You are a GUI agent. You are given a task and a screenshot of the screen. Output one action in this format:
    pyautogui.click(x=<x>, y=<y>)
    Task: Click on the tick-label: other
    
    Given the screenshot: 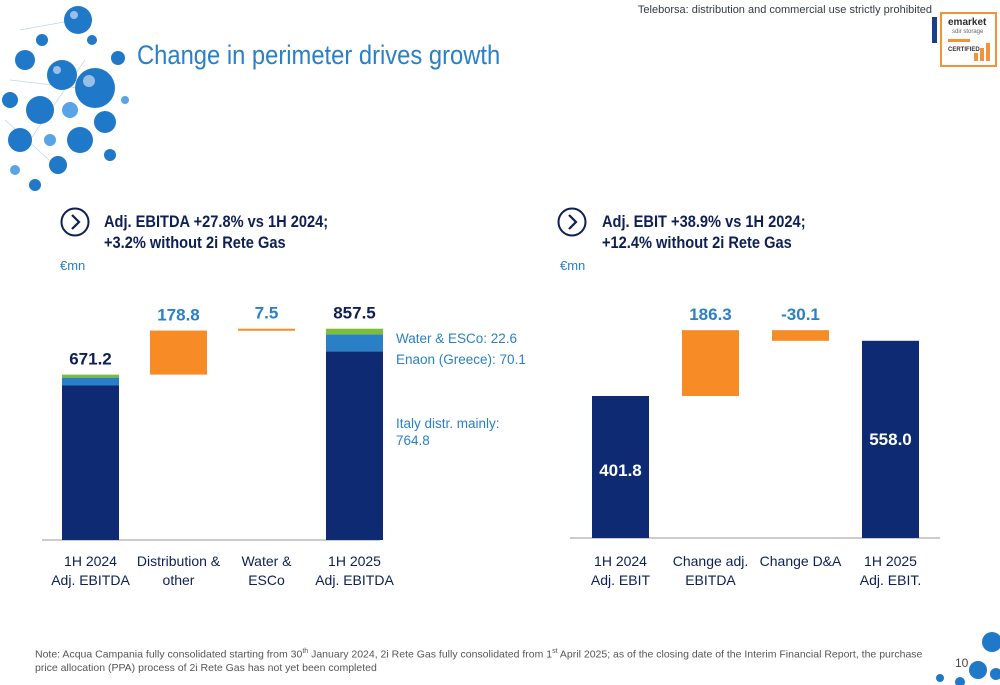 What is the action you would take?
    pyautogui.click(x=179, y=580)
    